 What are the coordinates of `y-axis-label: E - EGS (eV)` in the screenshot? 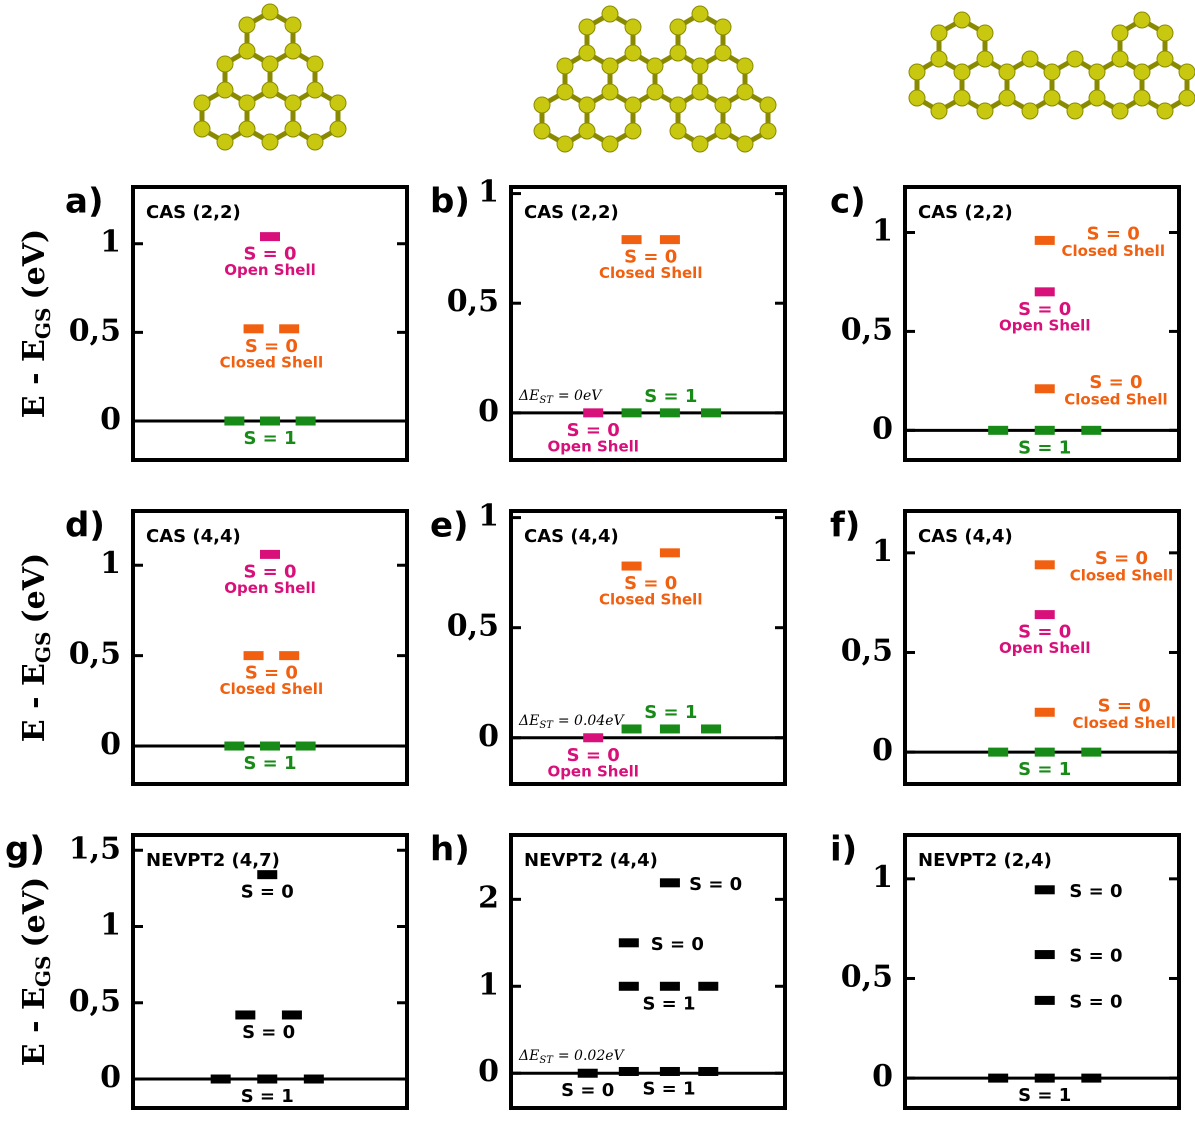 It's located at (36, 323).